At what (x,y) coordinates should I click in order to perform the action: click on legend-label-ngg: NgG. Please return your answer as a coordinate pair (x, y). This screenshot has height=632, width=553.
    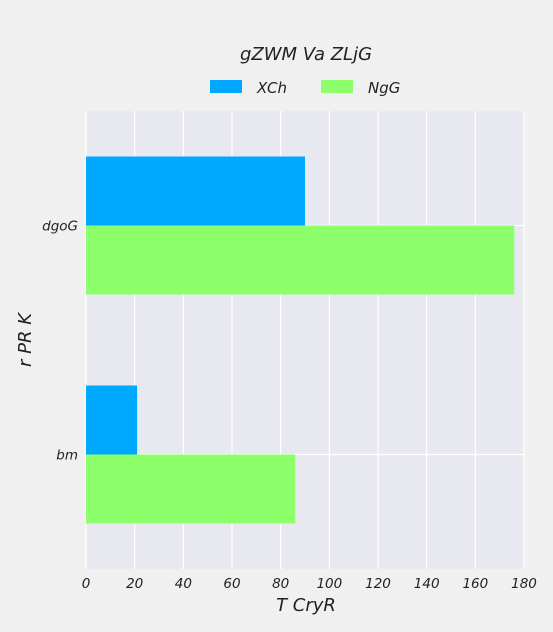
    Looking at the image, I should click on (384, 88).